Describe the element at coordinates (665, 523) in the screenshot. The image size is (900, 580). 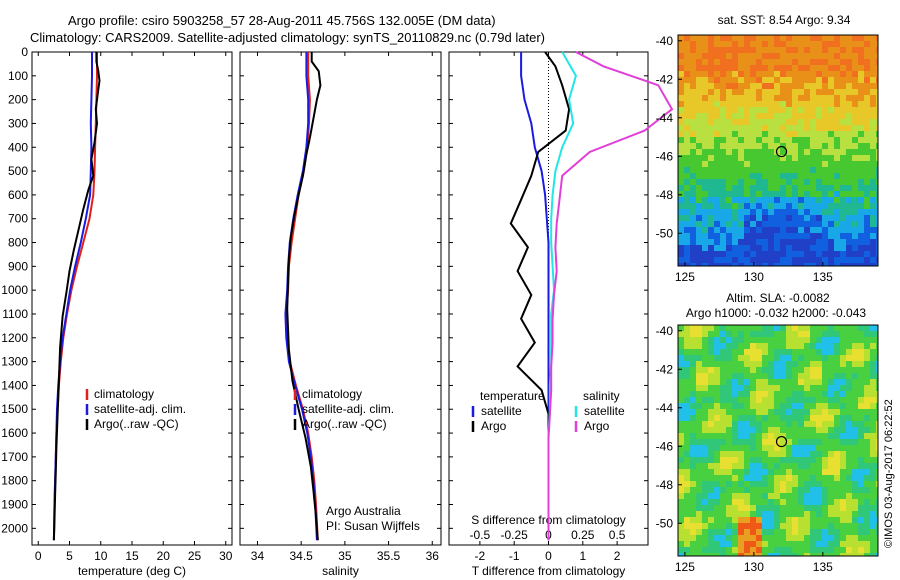
I see `map-y-tick-label: -50` at that location.